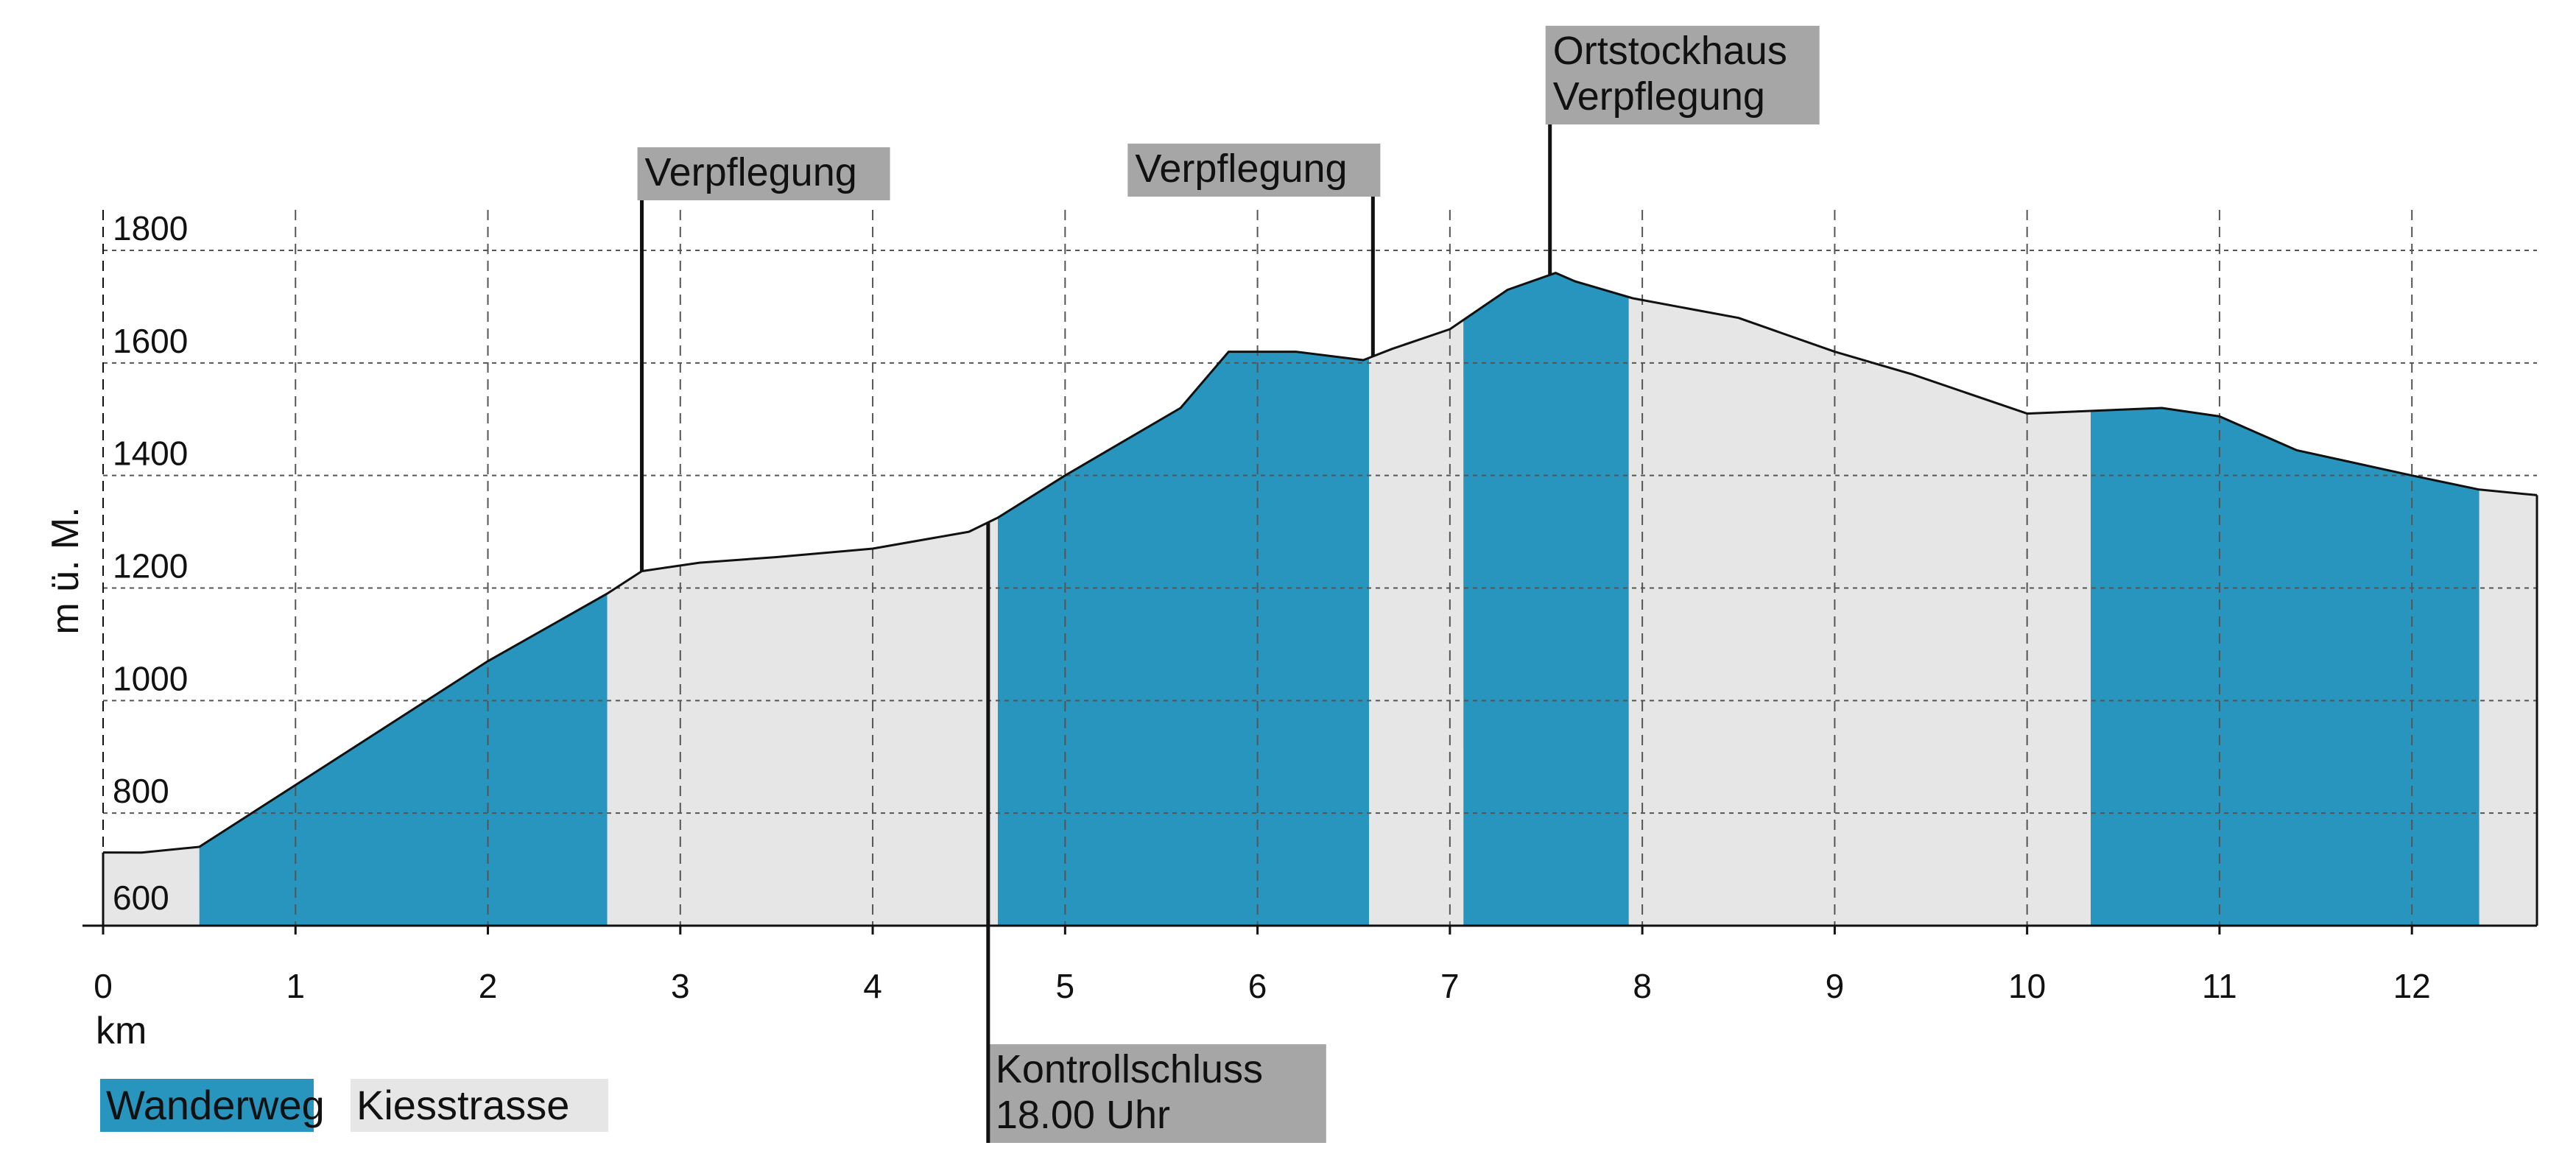 The width and height of the screenshot is (2576, 1165). Describe the element at coordinates (488, 986) in the screenshot. I see `x-tick-label-2: 2` at that location.